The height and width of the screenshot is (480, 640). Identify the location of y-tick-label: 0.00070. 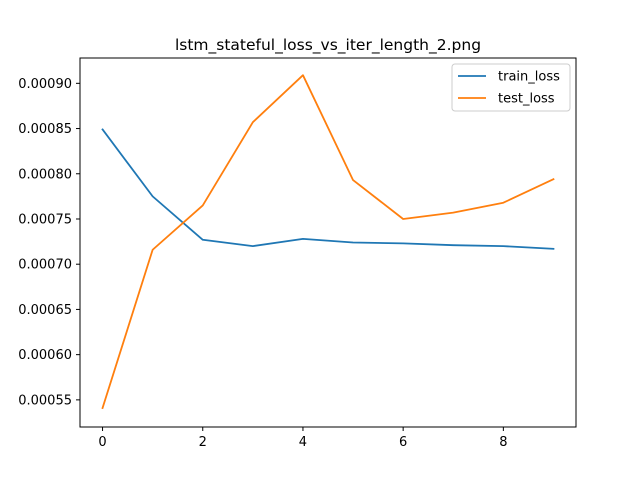
(45, 265).